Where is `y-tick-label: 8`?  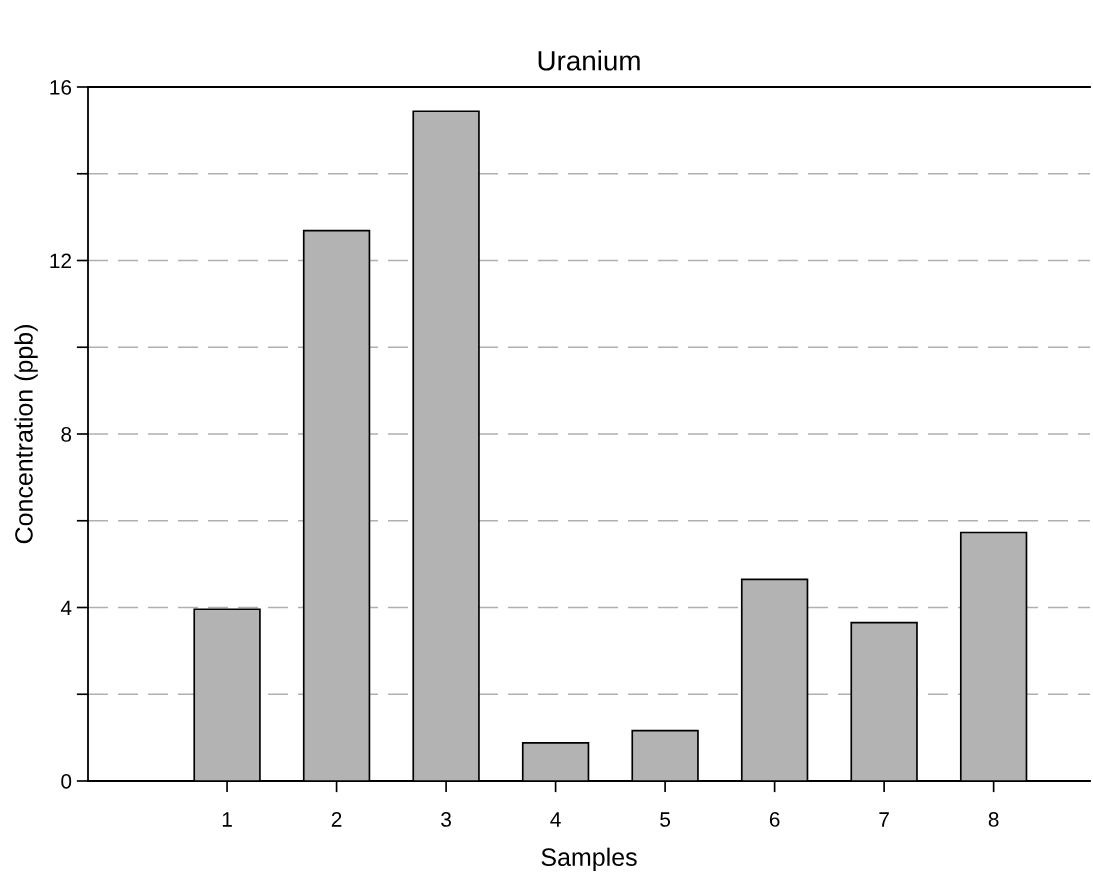 y-tick-label: 8 is located at coordinates (66, 434).